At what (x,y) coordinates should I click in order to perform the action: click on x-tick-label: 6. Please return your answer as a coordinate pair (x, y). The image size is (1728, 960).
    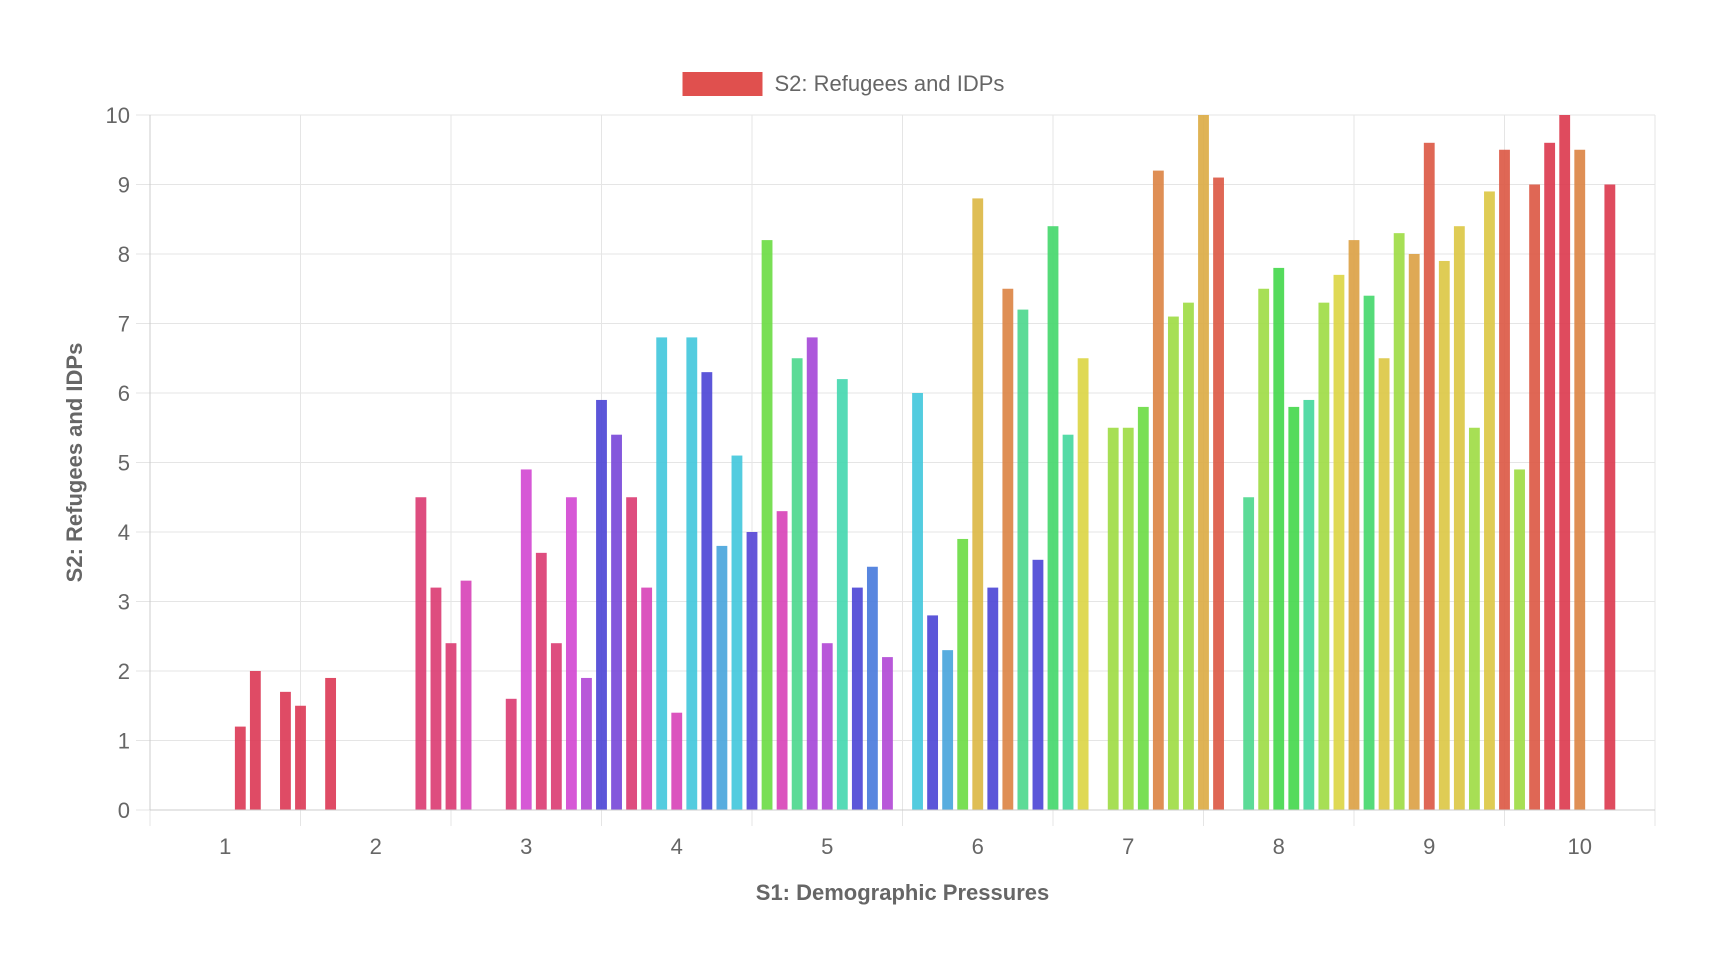
    Looking at the image, I should click on (978, 846).